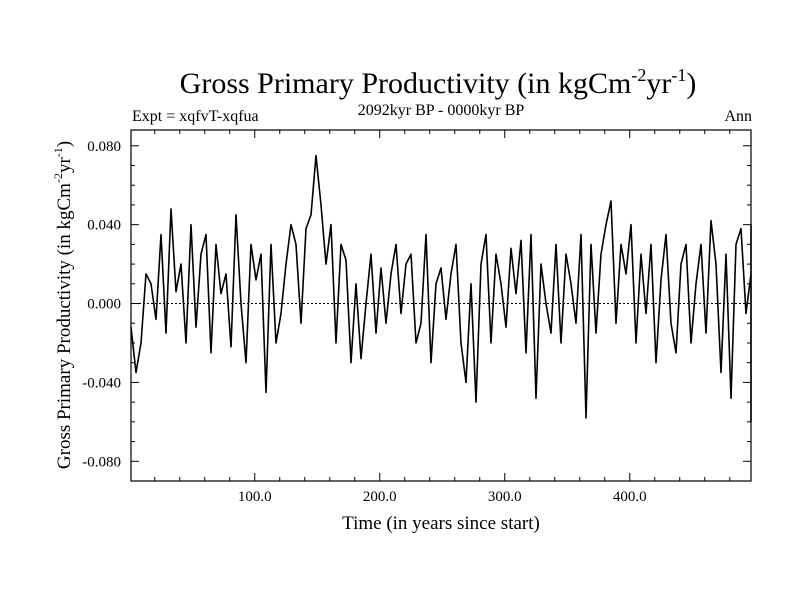  I want to click on time-range-label: 2092kyr BP - 0000kyr BP, so click(441, 110).